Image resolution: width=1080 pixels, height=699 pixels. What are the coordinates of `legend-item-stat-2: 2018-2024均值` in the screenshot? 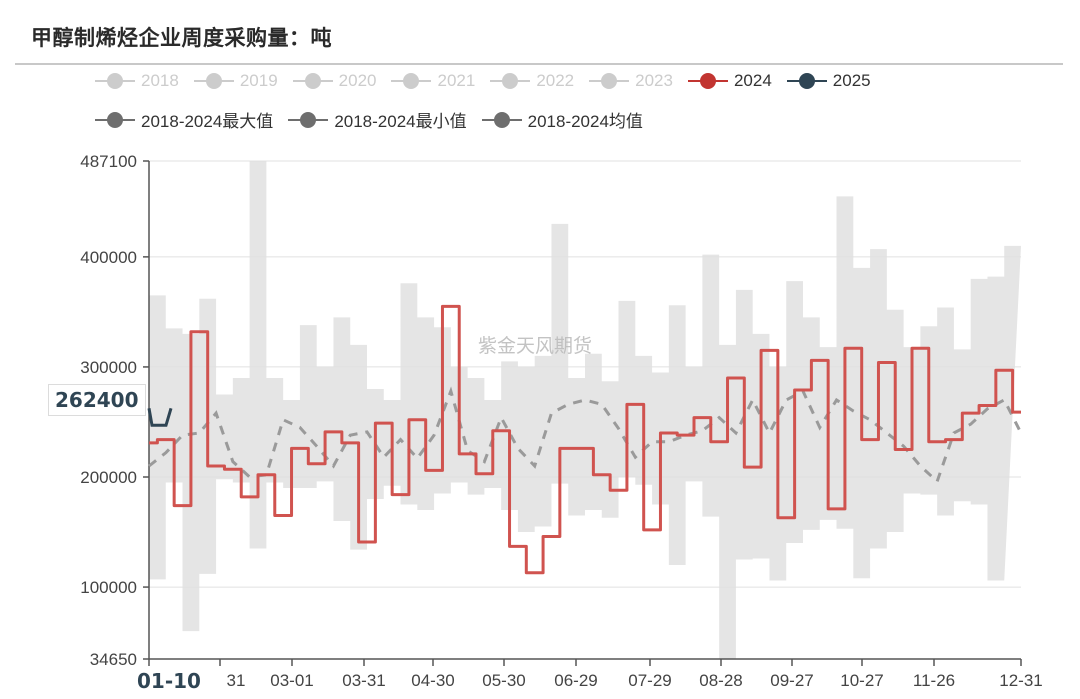 It's located at (562, 119).